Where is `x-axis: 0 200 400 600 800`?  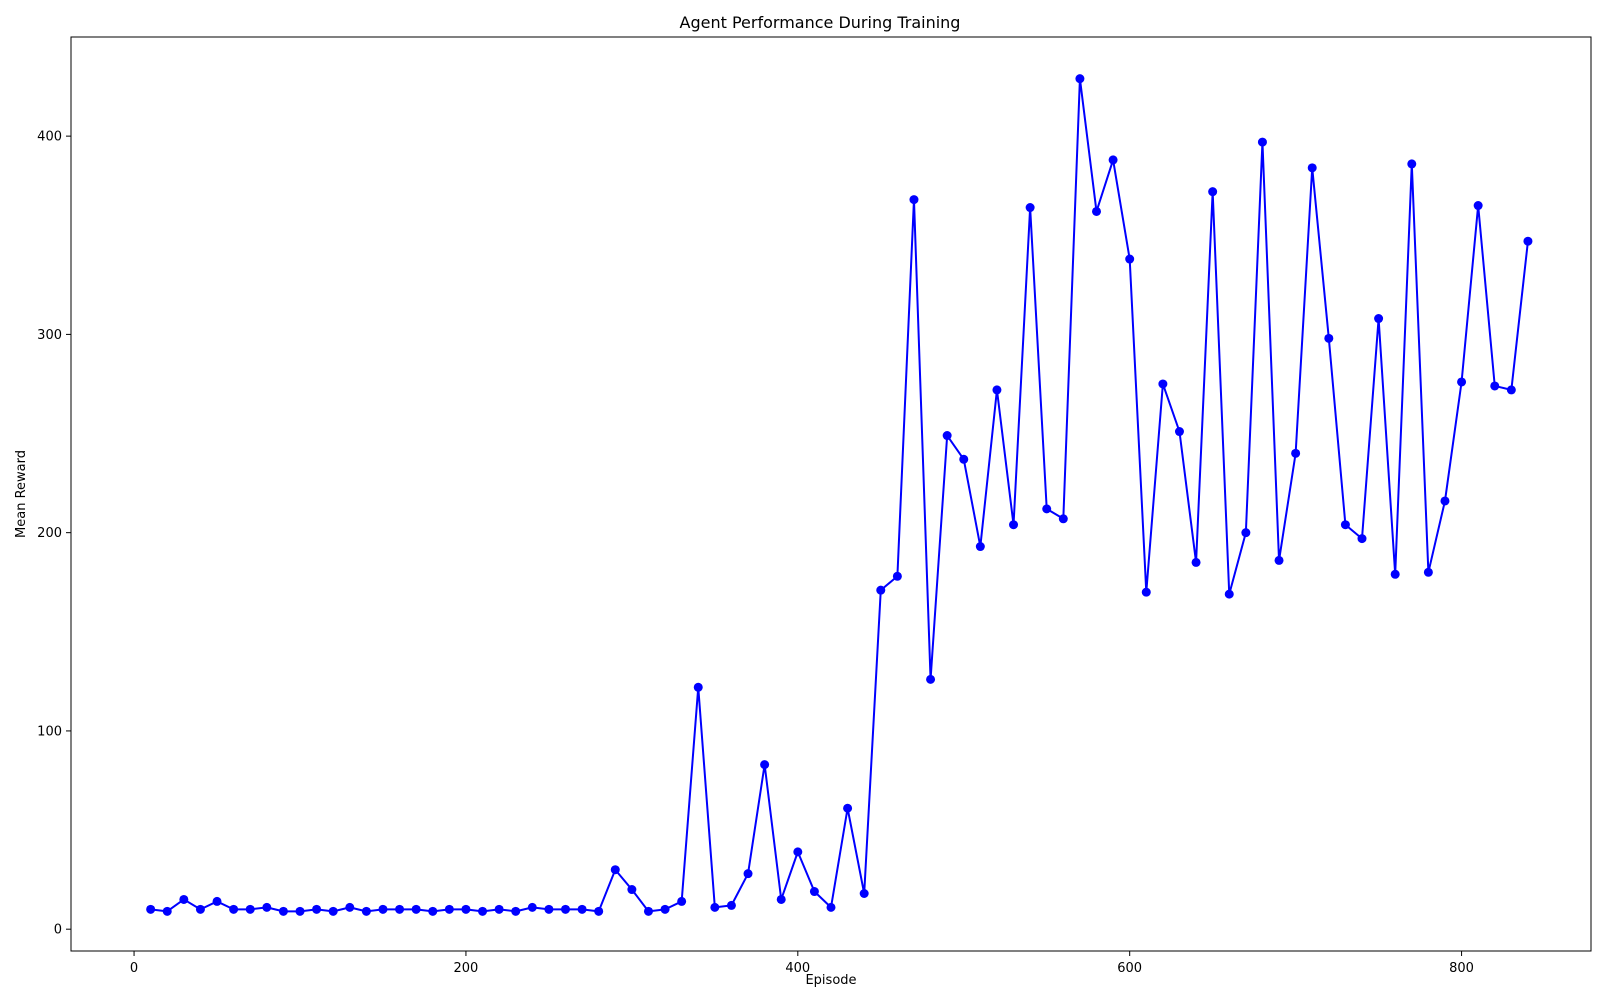
x-axis: 0 200 400 600 800 is located at coordinates (802, 963).